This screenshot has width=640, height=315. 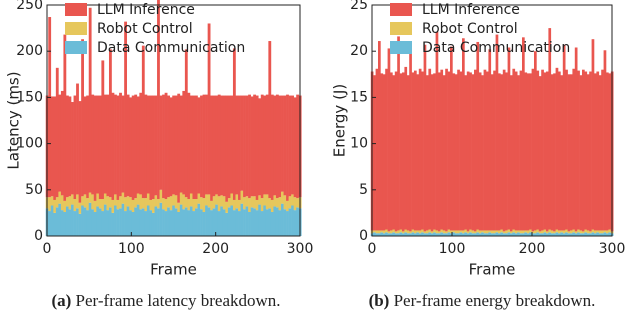 I want to click on y-tick-label: 250, so click(x=29, y=6).